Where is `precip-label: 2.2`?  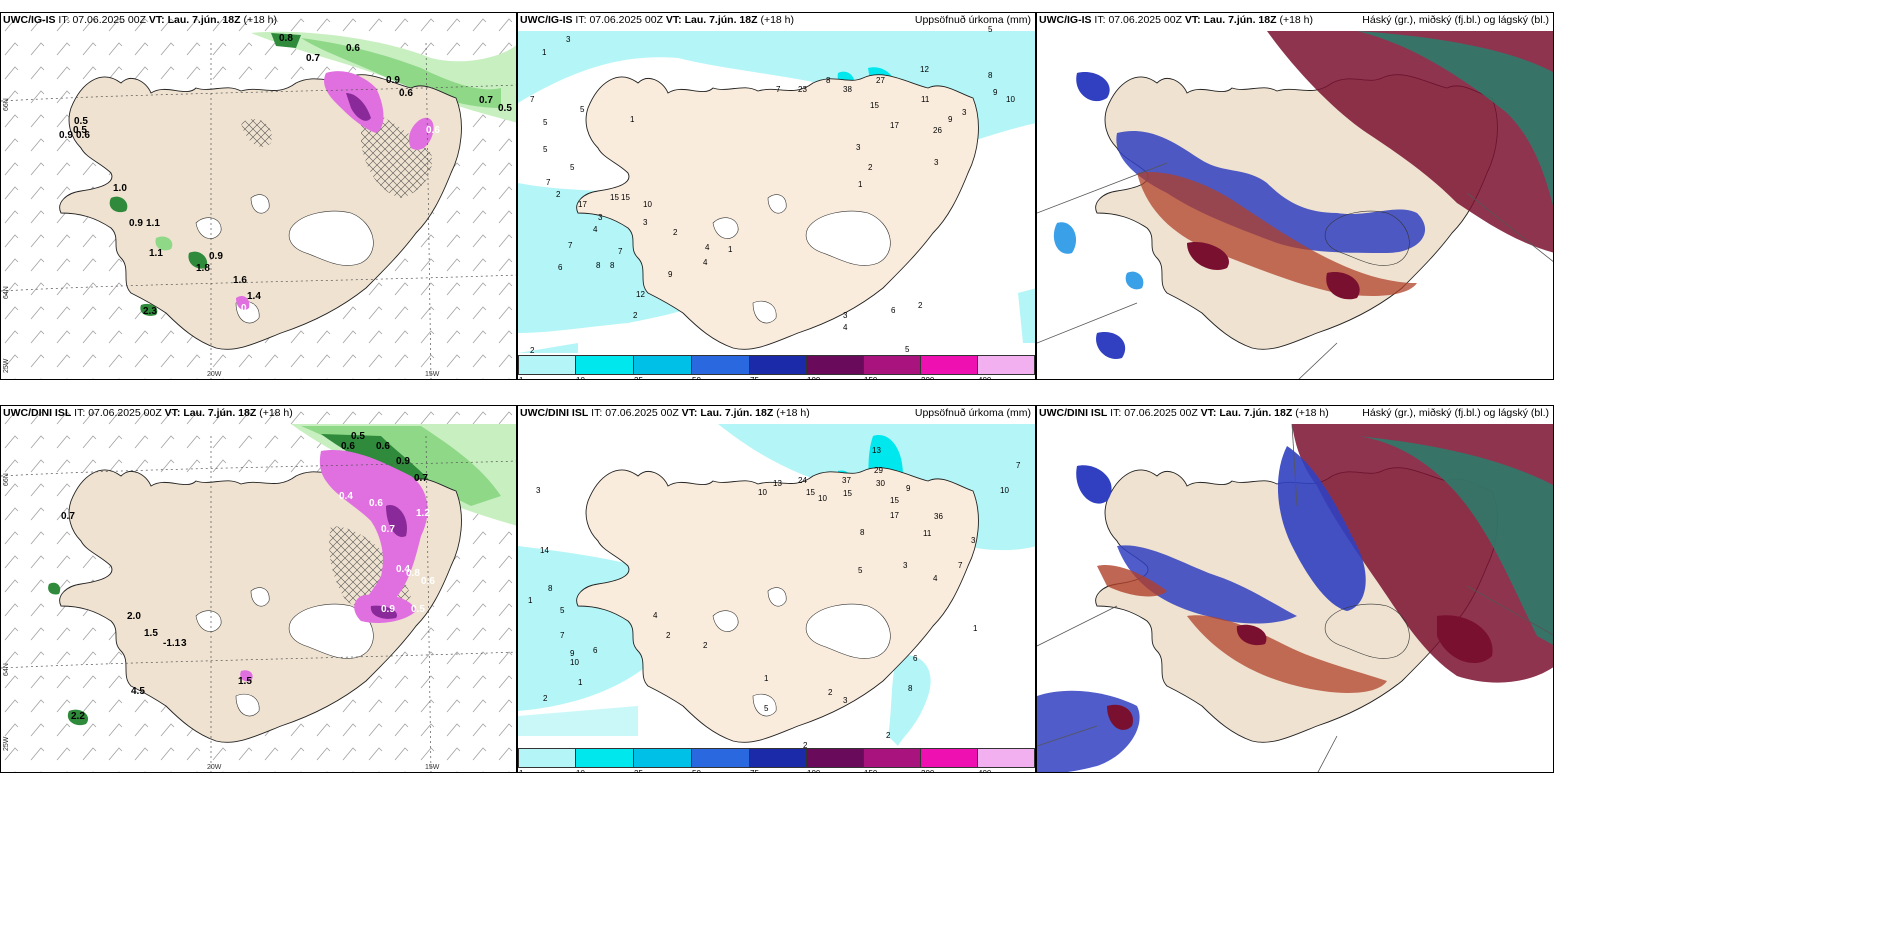
precip-label: 2.2 is located at coordinates (78, 716).